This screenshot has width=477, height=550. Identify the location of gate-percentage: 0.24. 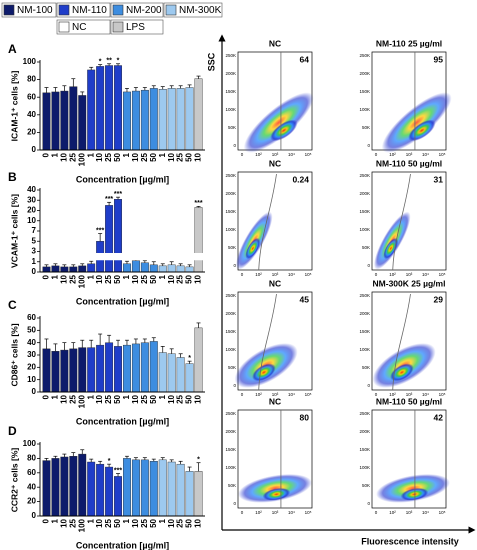
(300, 179).